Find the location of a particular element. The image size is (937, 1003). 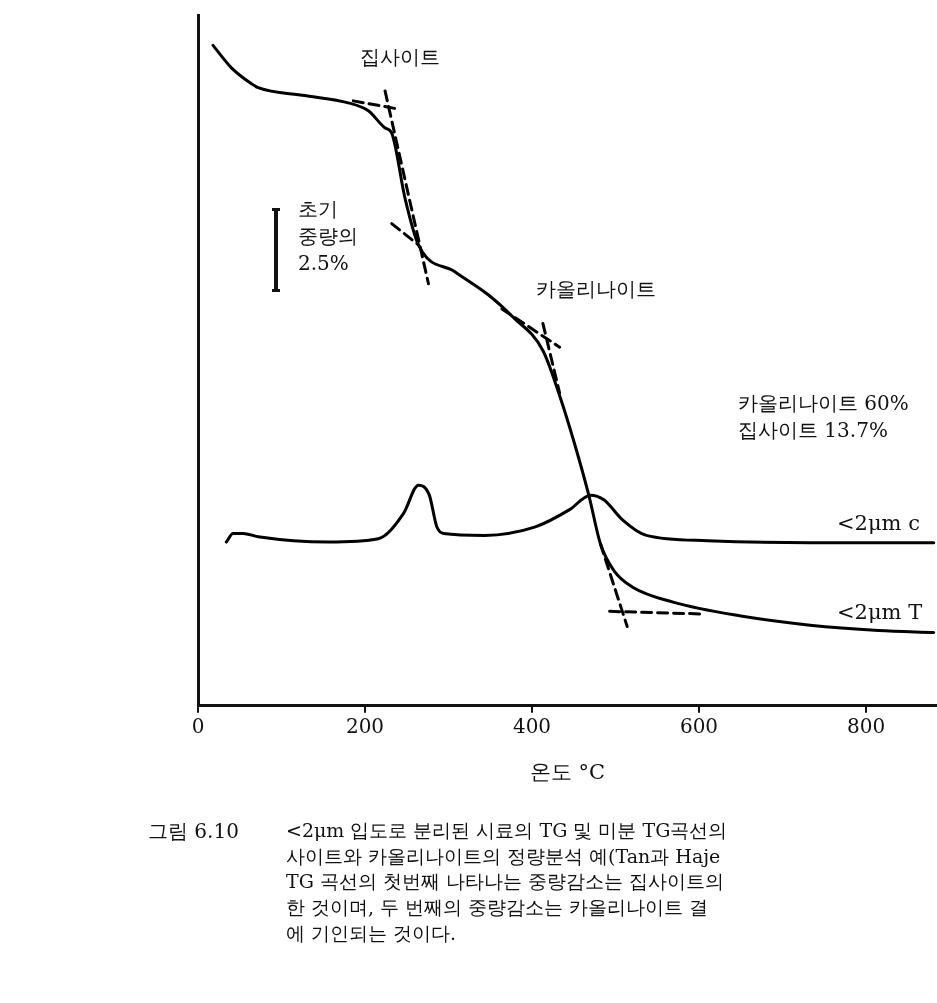

x-tick-label: 600 is located at coordinates (699, 726).